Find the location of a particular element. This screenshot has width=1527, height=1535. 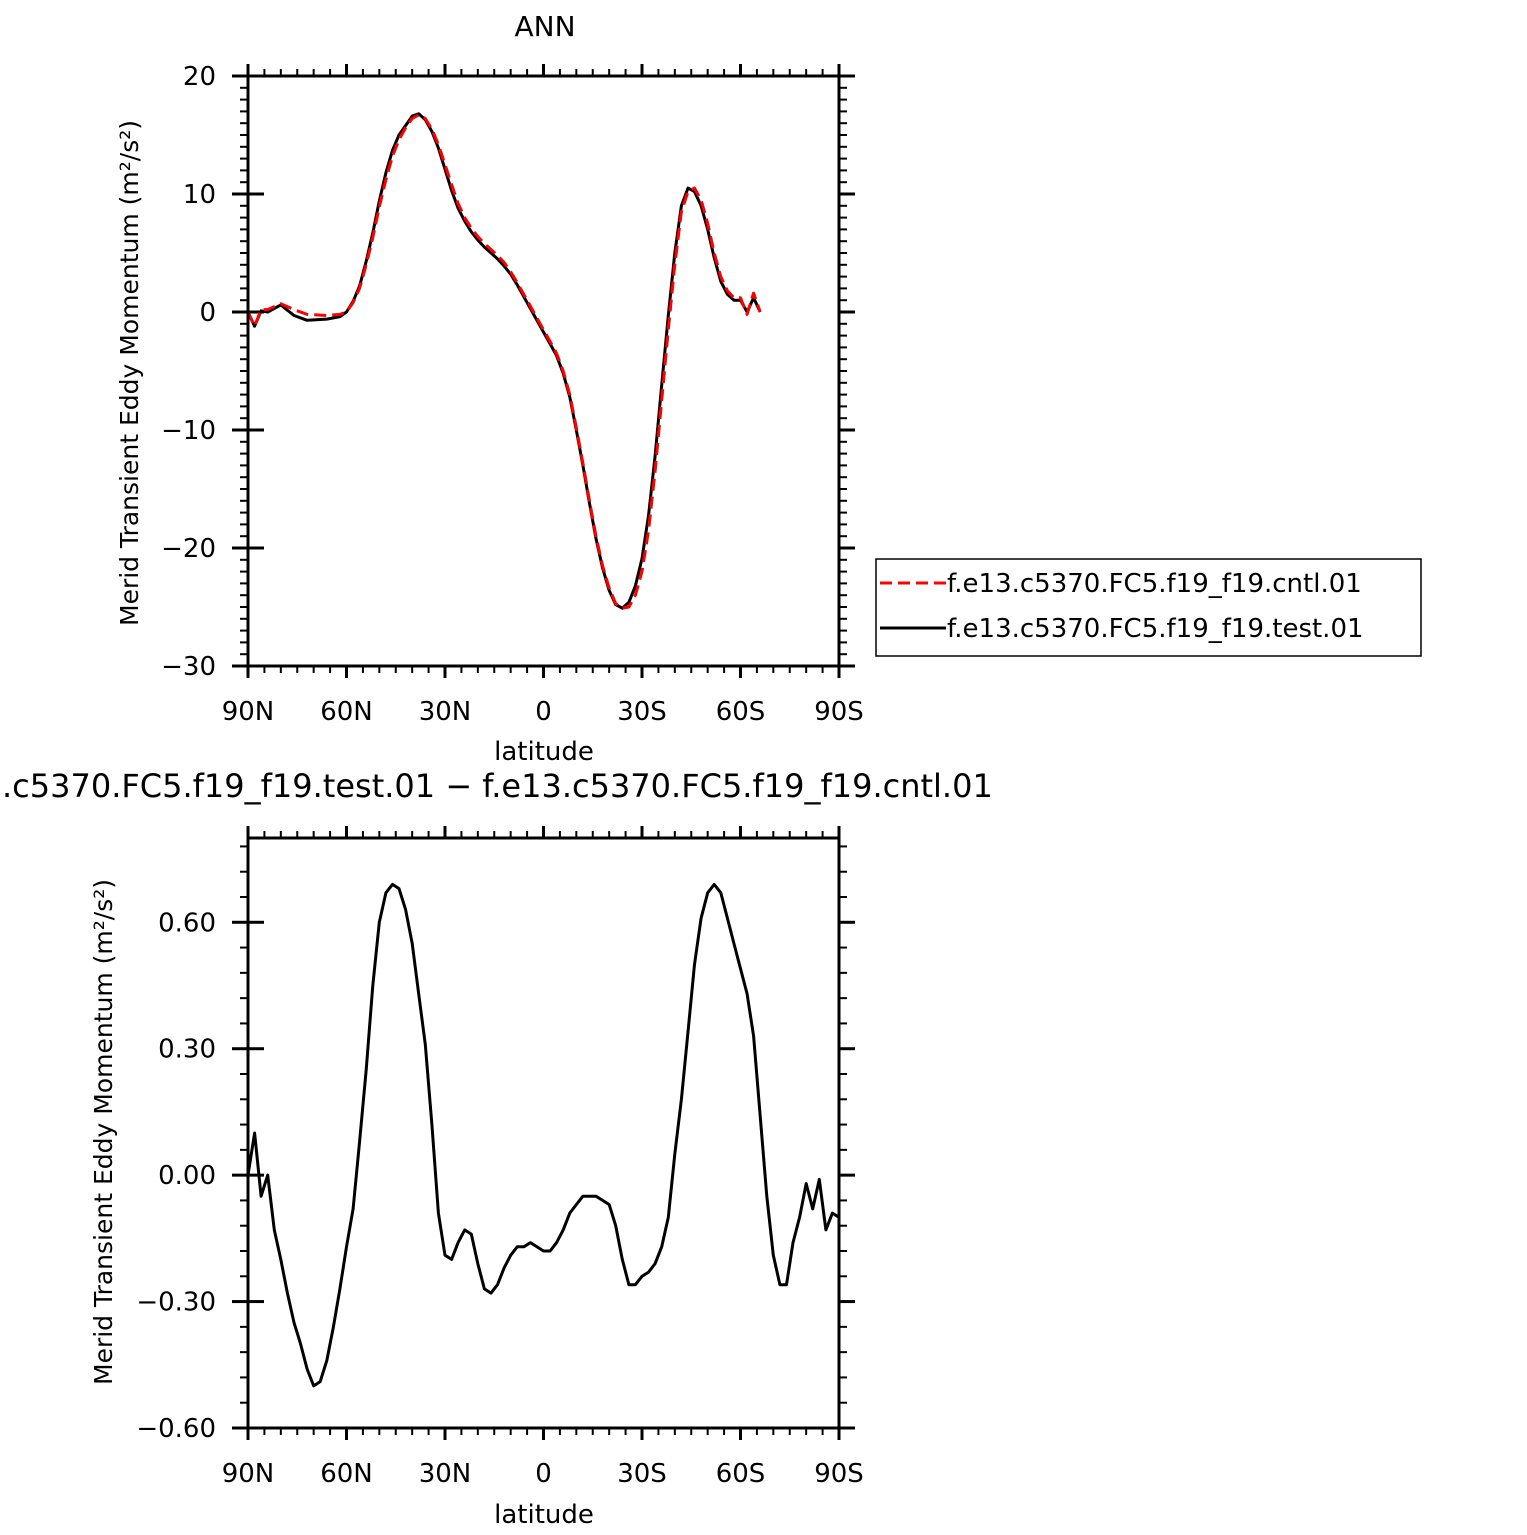

legend-box is located at coordinates (1148, 607).